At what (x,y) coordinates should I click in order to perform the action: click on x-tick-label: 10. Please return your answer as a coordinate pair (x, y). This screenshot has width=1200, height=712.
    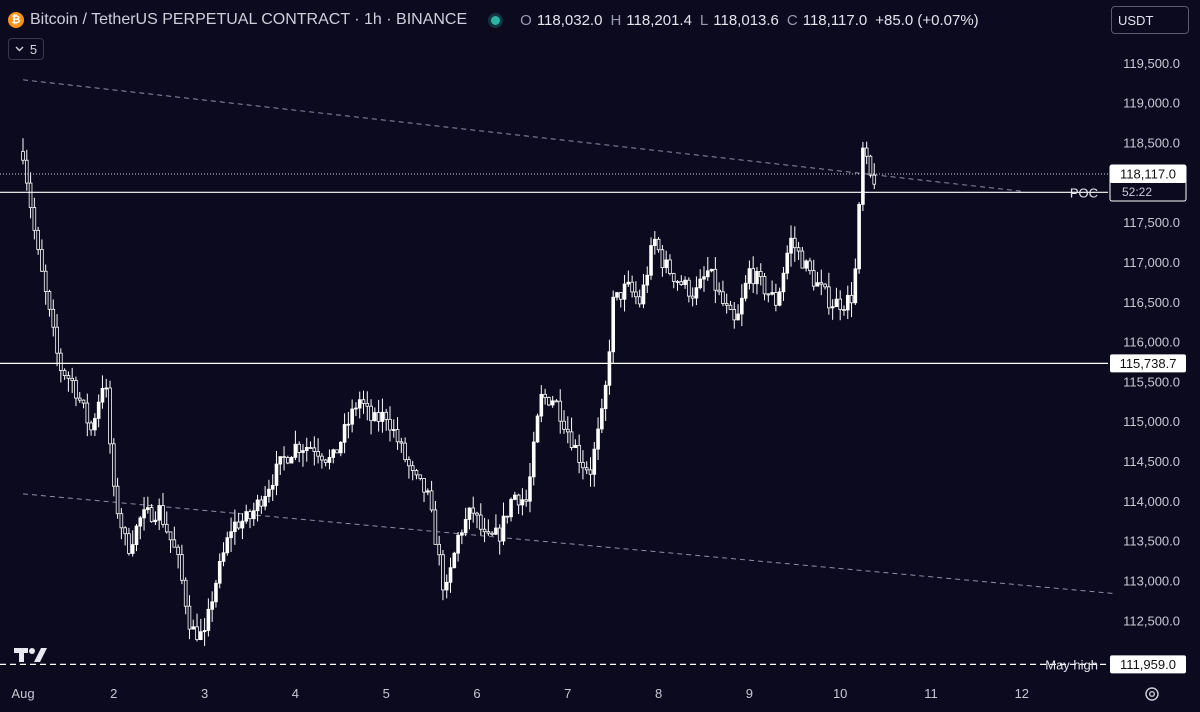
    Looking at the image, I should click on (840, 693).